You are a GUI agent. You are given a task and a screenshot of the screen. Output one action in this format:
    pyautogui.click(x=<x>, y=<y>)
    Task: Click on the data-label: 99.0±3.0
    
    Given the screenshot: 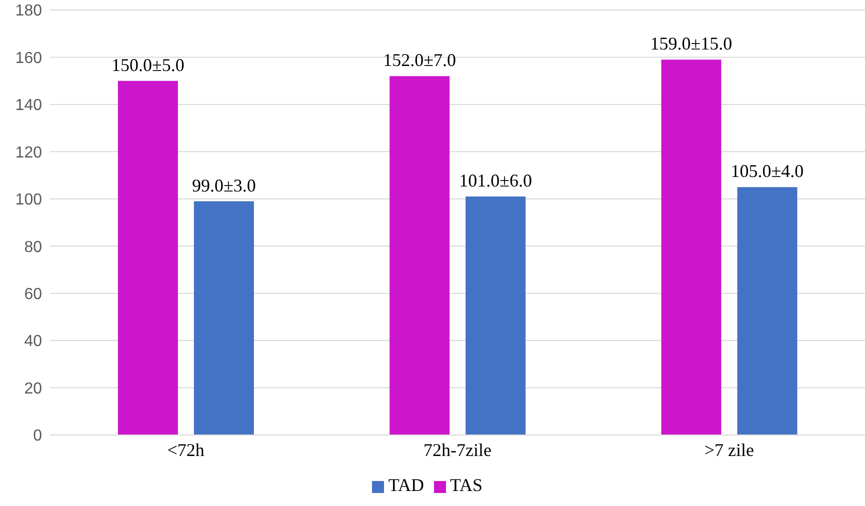 What is the action you would take?
    pyautogui.click(x=224, y=185)
    